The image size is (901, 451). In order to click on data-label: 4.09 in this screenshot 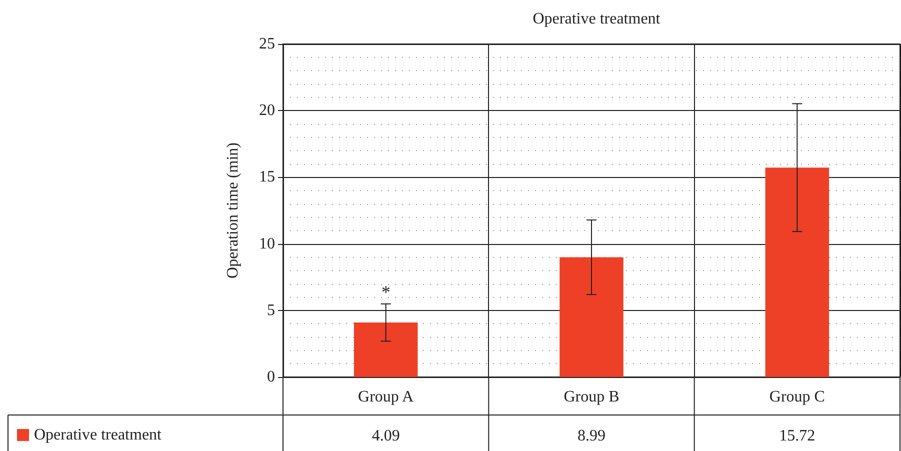, I will do `click(386, 436)`.